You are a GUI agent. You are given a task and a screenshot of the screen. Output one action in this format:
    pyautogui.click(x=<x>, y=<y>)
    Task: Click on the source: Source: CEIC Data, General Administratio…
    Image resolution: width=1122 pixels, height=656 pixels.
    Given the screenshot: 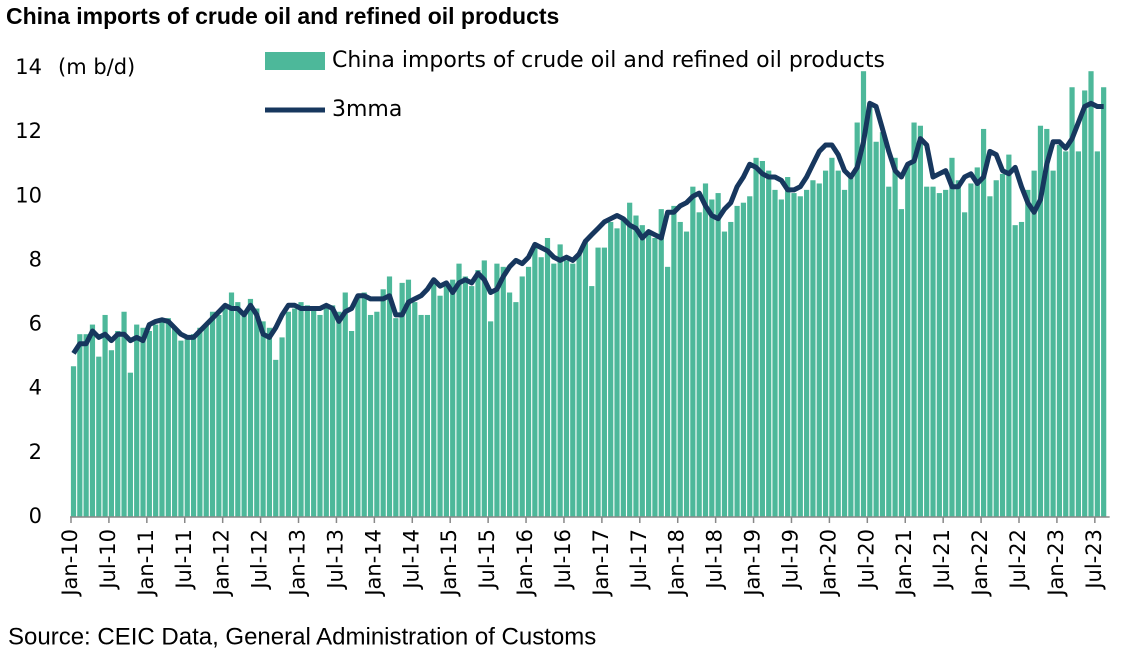 What is the action you would take?
    pyautogui.click(x=302, y=636)
    